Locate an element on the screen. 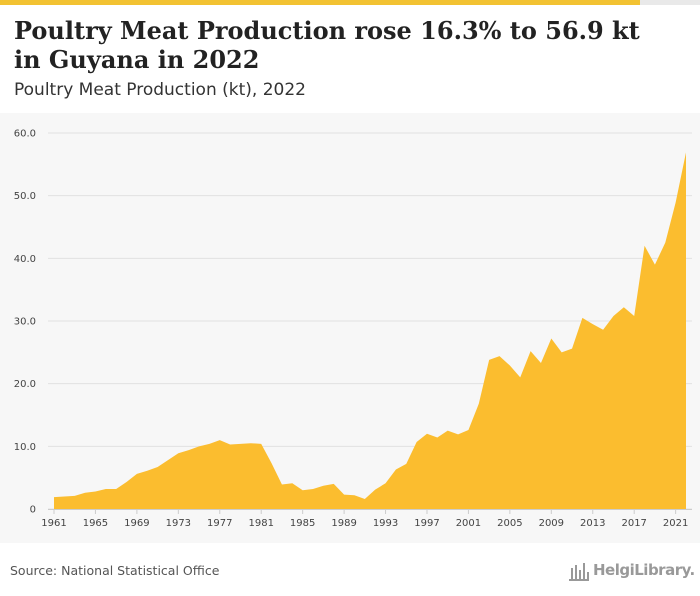  x-tick-label: 2009 is located at coordinates (551, 523).